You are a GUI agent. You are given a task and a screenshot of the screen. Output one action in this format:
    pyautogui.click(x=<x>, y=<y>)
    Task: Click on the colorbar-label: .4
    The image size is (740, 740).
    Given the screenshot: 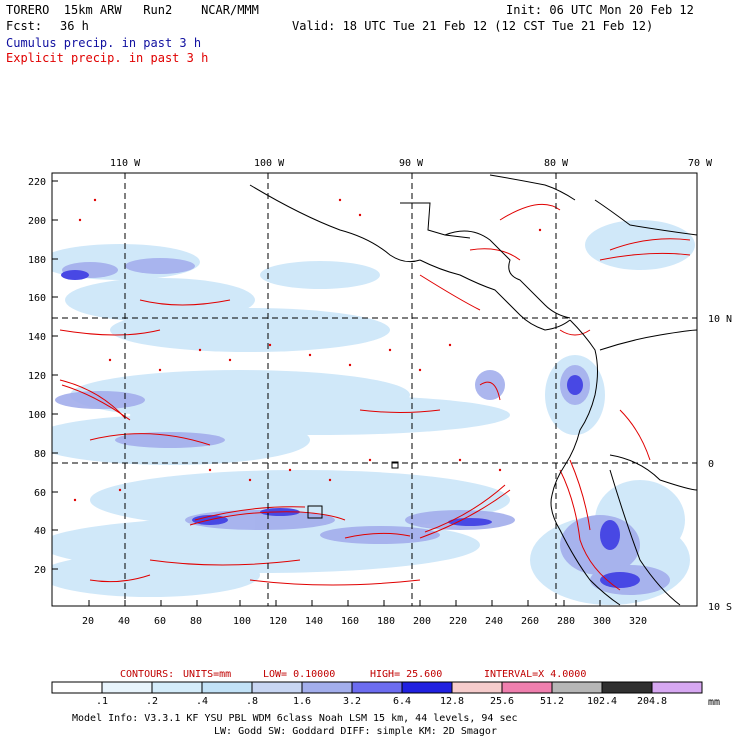 What is the action you would take?
    pyautogui.click(x=202, y=701)
    